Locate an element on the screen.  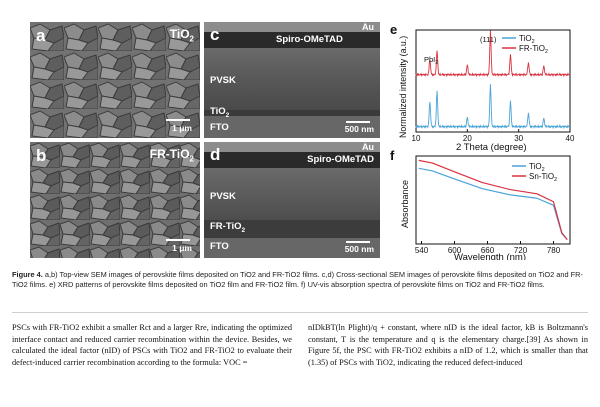
pvsk-layer-c is located at coordinates (292, 79).